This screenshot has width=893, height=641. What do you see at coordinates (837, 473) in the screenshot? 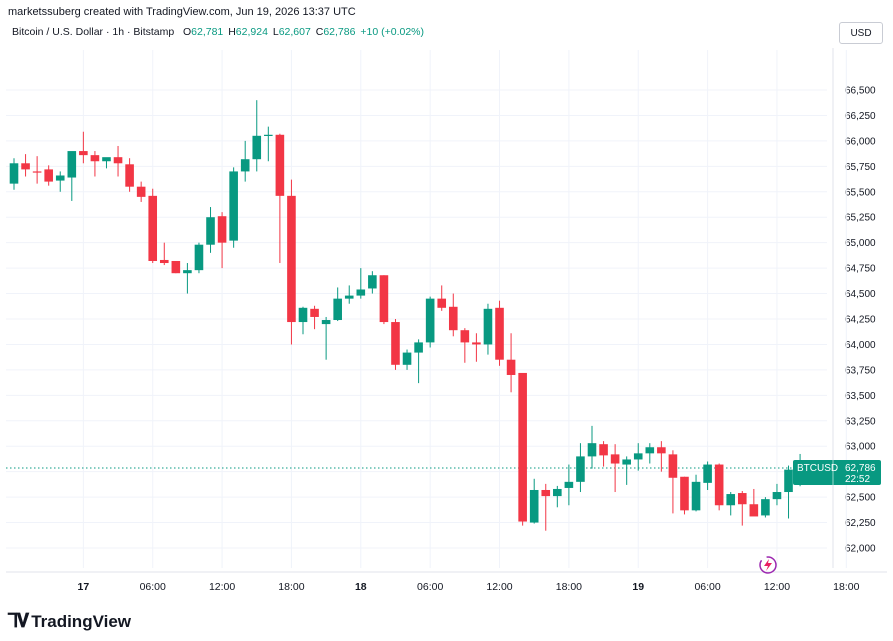
I see `last-price-tag` at bounding box center [837, 473].